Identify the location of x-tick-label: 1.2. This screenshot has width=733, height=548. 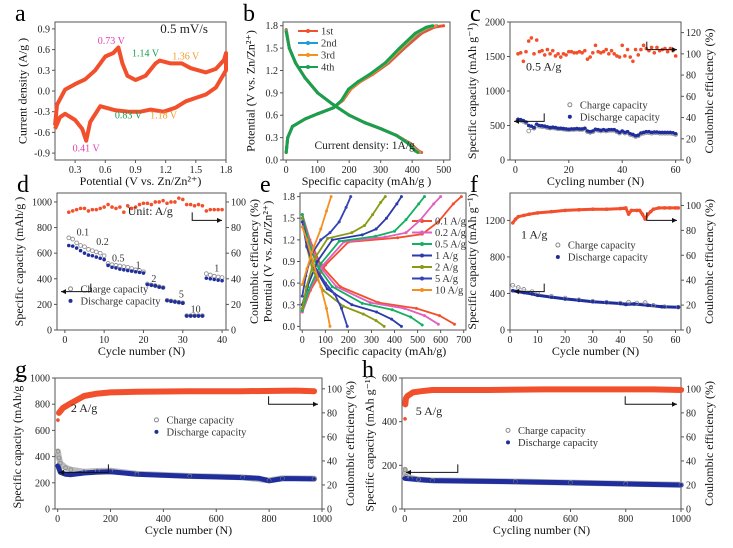
(165, 170).